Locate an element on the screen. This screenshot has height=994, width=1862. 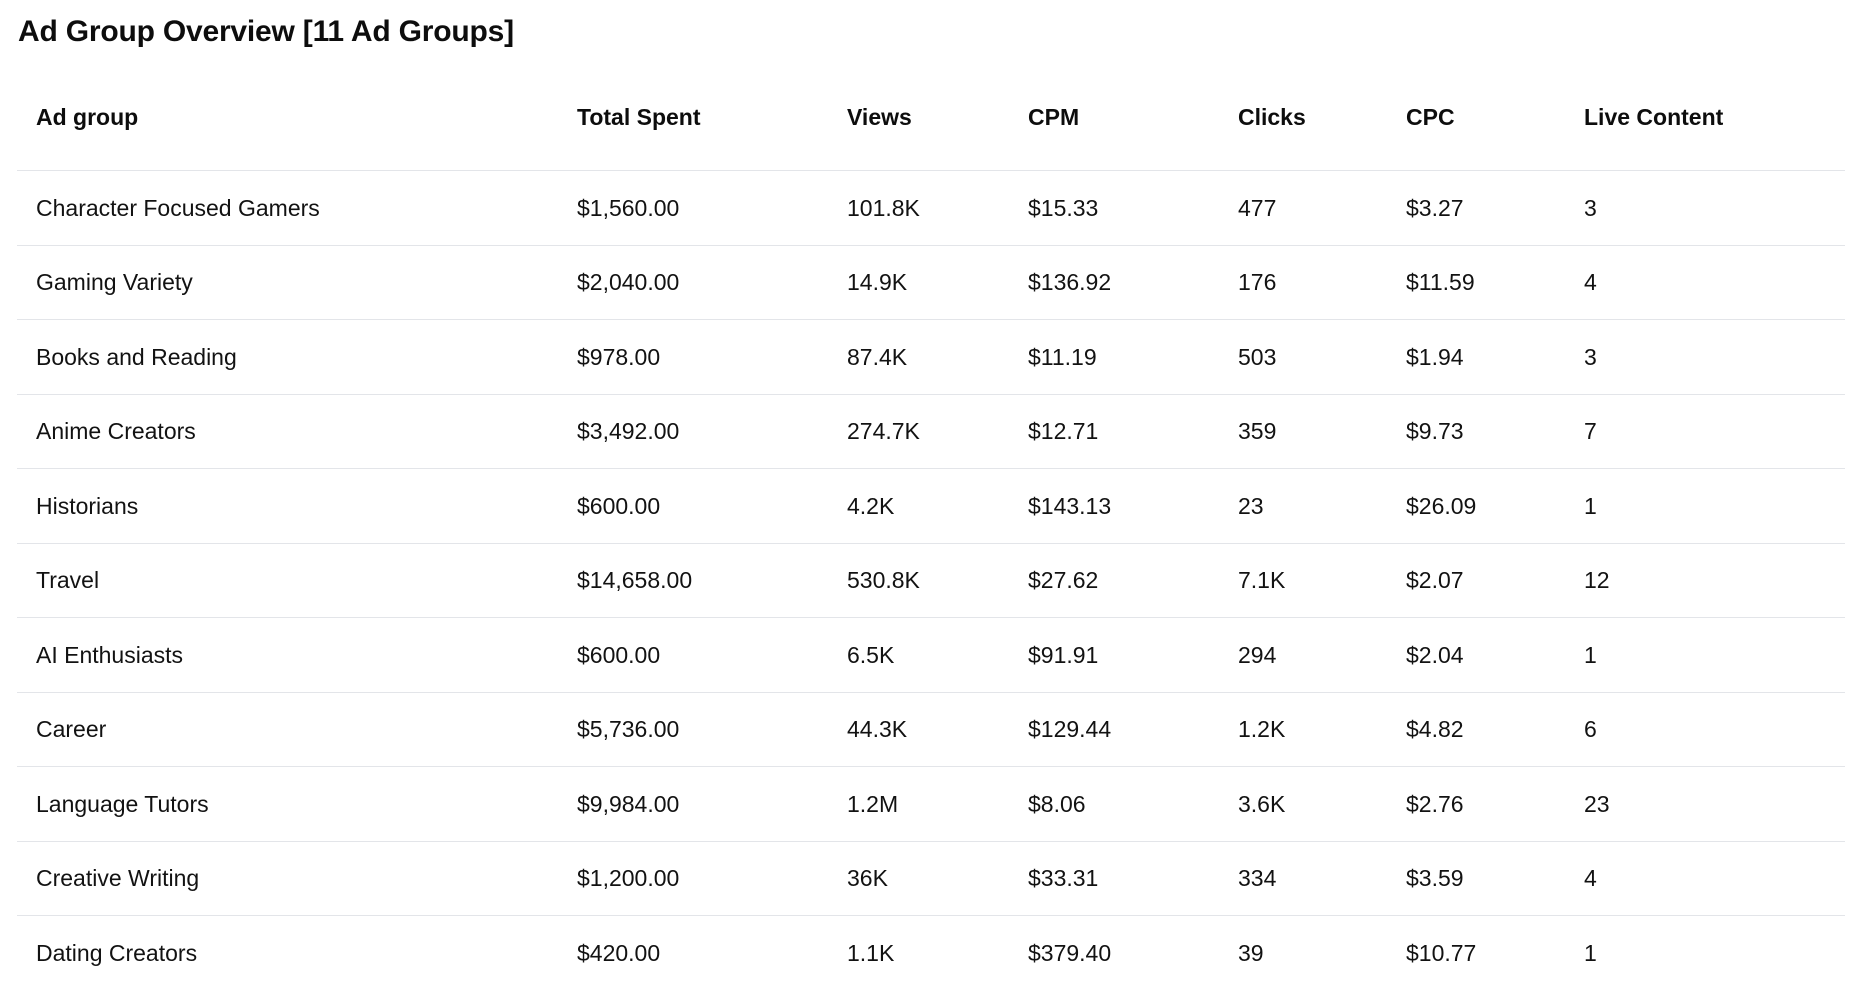
cell-views: 87.4K is located at coordinates (877, 356).